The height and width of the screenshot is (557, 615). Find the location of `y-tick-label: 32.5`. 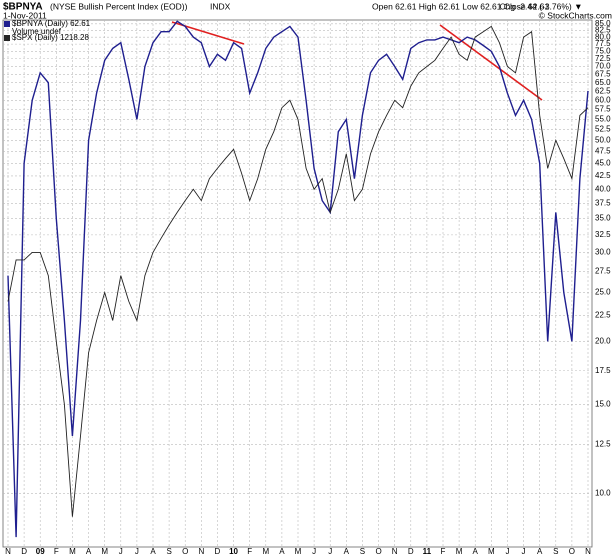

y-tick-label: 32.5 is located at coordinates (603, 234).